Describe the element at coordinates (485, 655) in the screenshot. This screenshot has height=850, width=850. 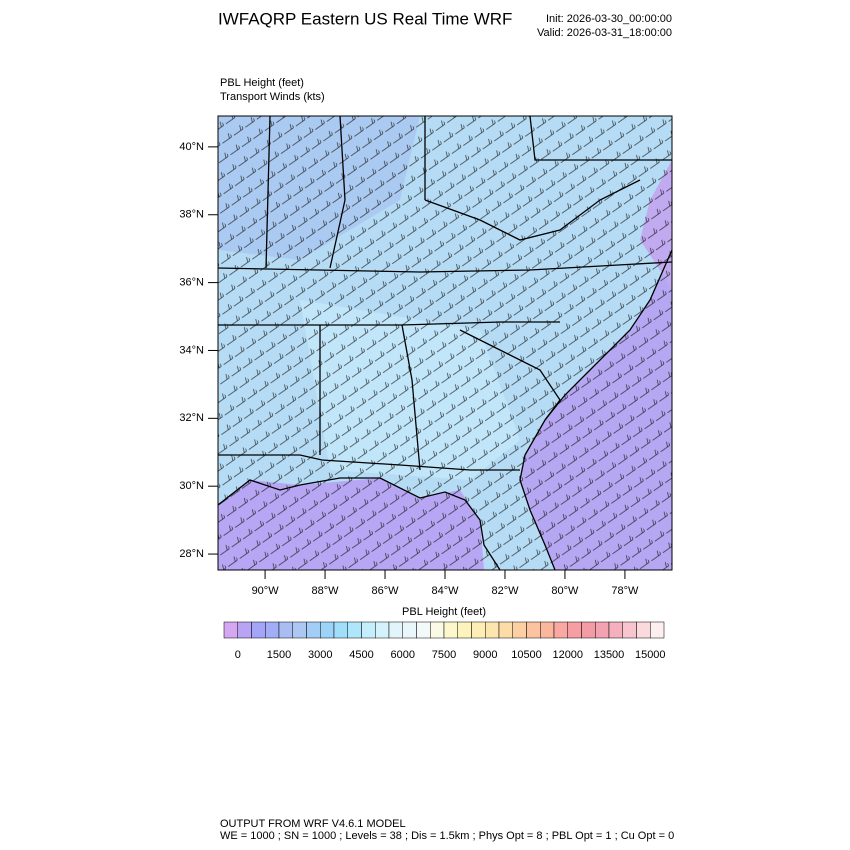
I see `colorbar-label: 9000` at that location.